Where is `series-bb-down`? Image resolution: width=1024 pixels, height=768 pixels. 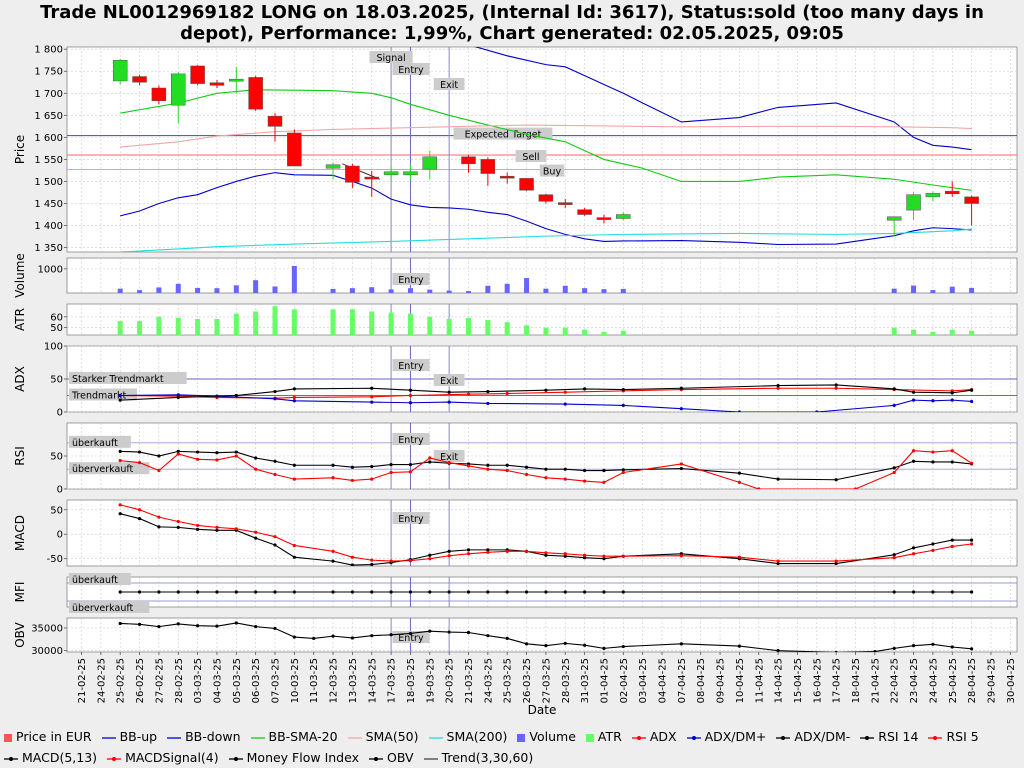
series-bb-down is located at coordinates (546, 209).